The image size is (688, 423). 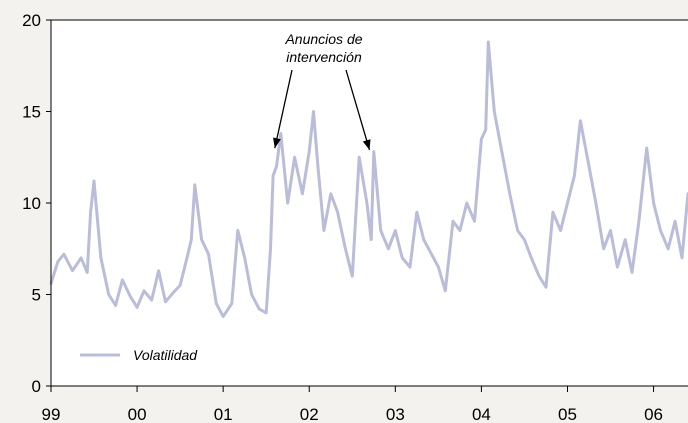 I want to click on x-tick-label: 00, so click(x=137, y=414).